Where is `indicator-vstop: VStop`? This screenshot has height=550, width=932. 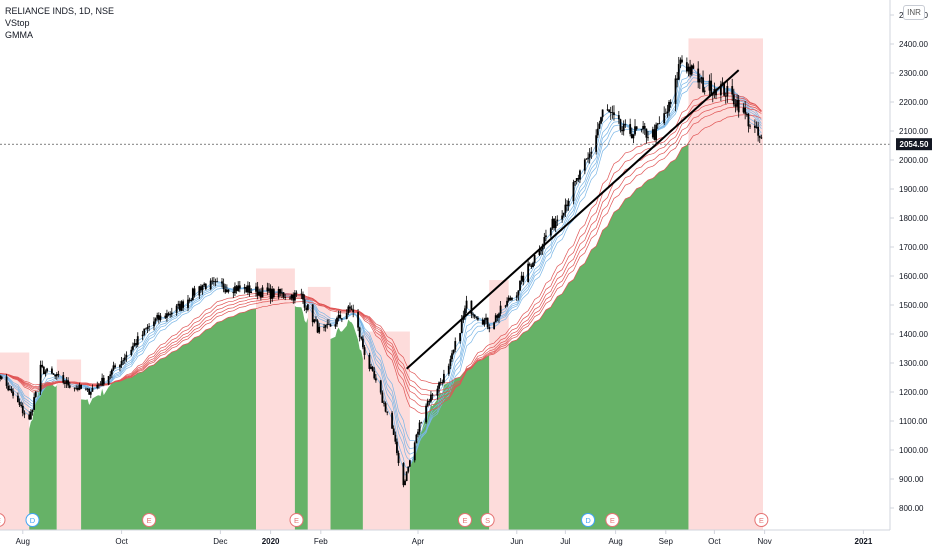 indicator-vstop: VStop is located at coordinates (17, 23).